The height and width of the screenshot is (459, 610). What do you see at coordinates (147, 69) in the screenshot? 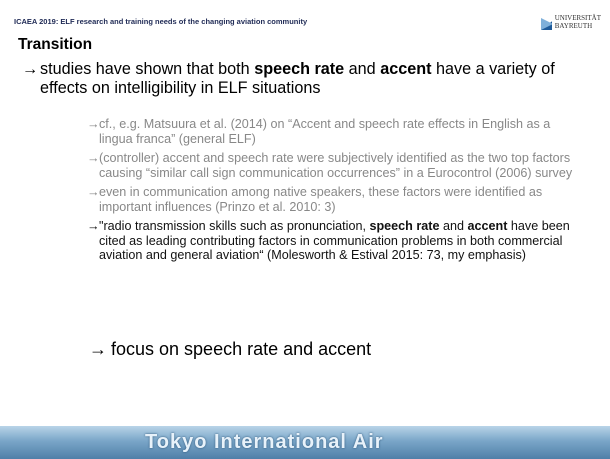
I see `text-run: studies have shown that both` at bounding box center [147, 69].